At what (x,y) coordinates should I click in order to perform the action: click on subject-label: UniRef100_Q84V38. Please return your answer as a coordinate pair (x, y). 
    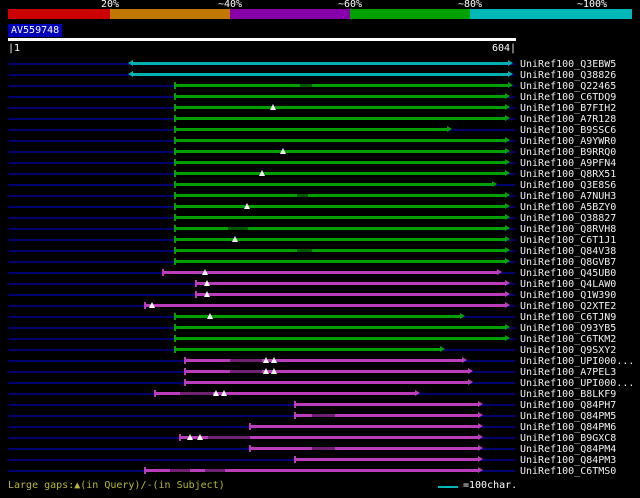
    Looking at the image, I should click on (568, 251).